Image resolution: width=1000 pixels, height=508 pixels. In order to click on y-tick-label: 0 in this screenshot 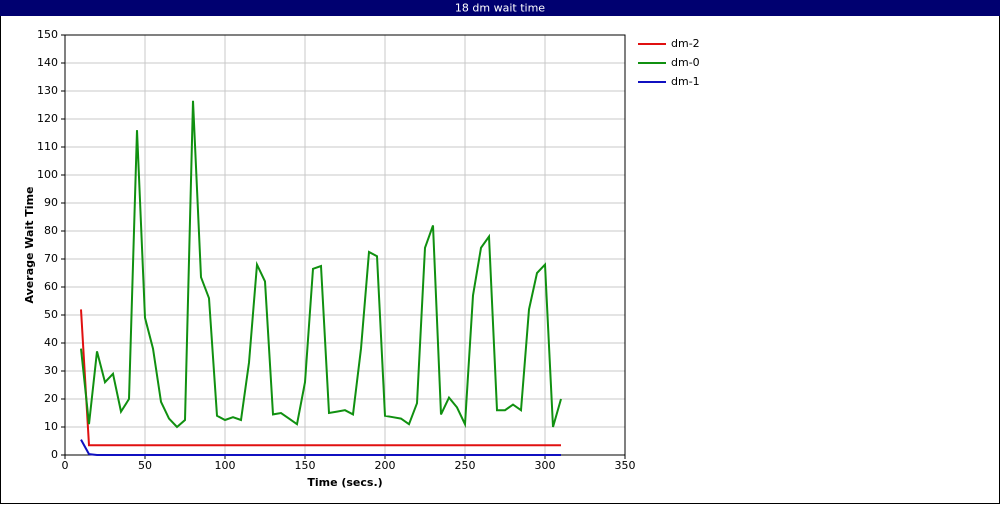, I will do `click(54, 454)`.